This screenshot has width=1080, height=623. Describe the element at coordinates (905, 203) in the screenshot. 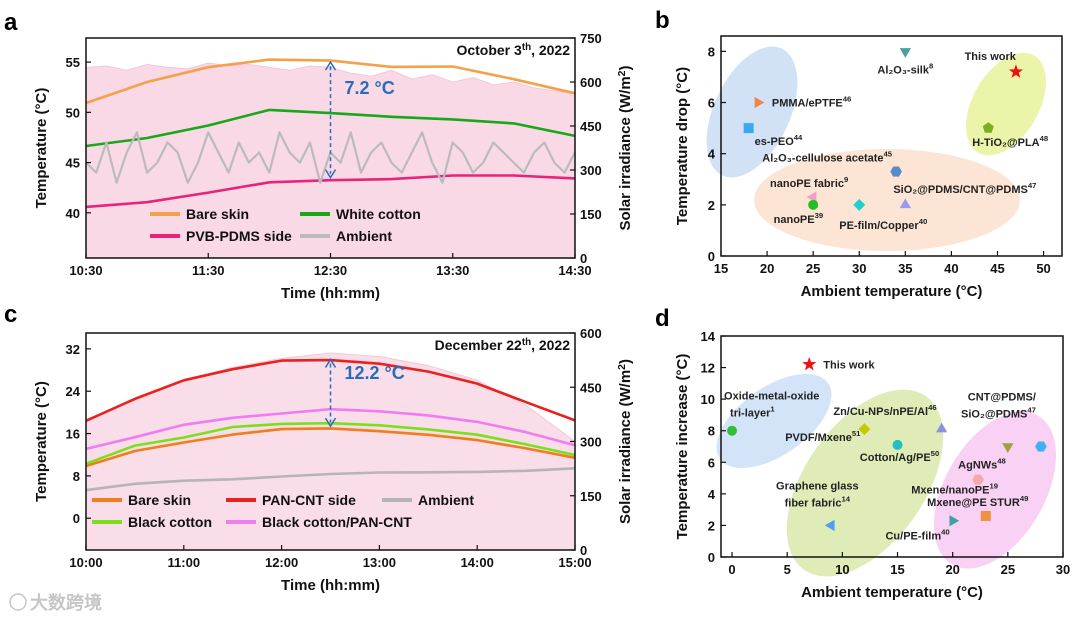

I see `tri-up-marker-icon` at that location.